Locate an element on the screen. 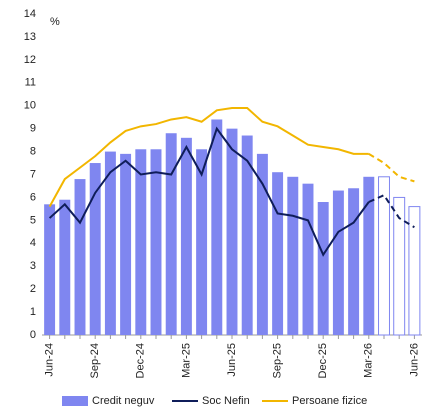  legend-swatch is located at coordinates (75, 401).